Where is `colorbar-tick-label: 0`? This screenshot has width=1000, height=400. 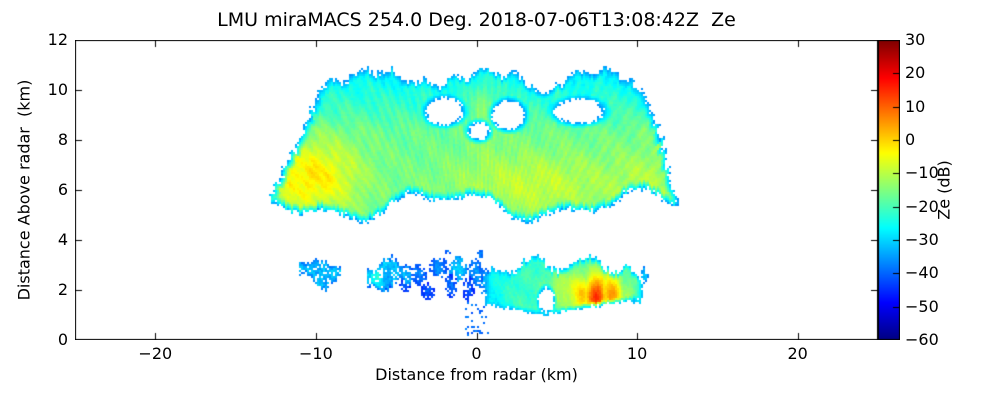 colorbar-tick-label: 0 is located at coordinates (910, 139).